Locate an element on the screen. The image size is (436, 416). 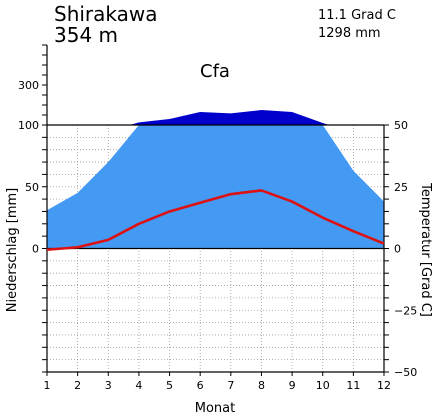
x-tick-label: 7 is located at coordinates (230, 385).